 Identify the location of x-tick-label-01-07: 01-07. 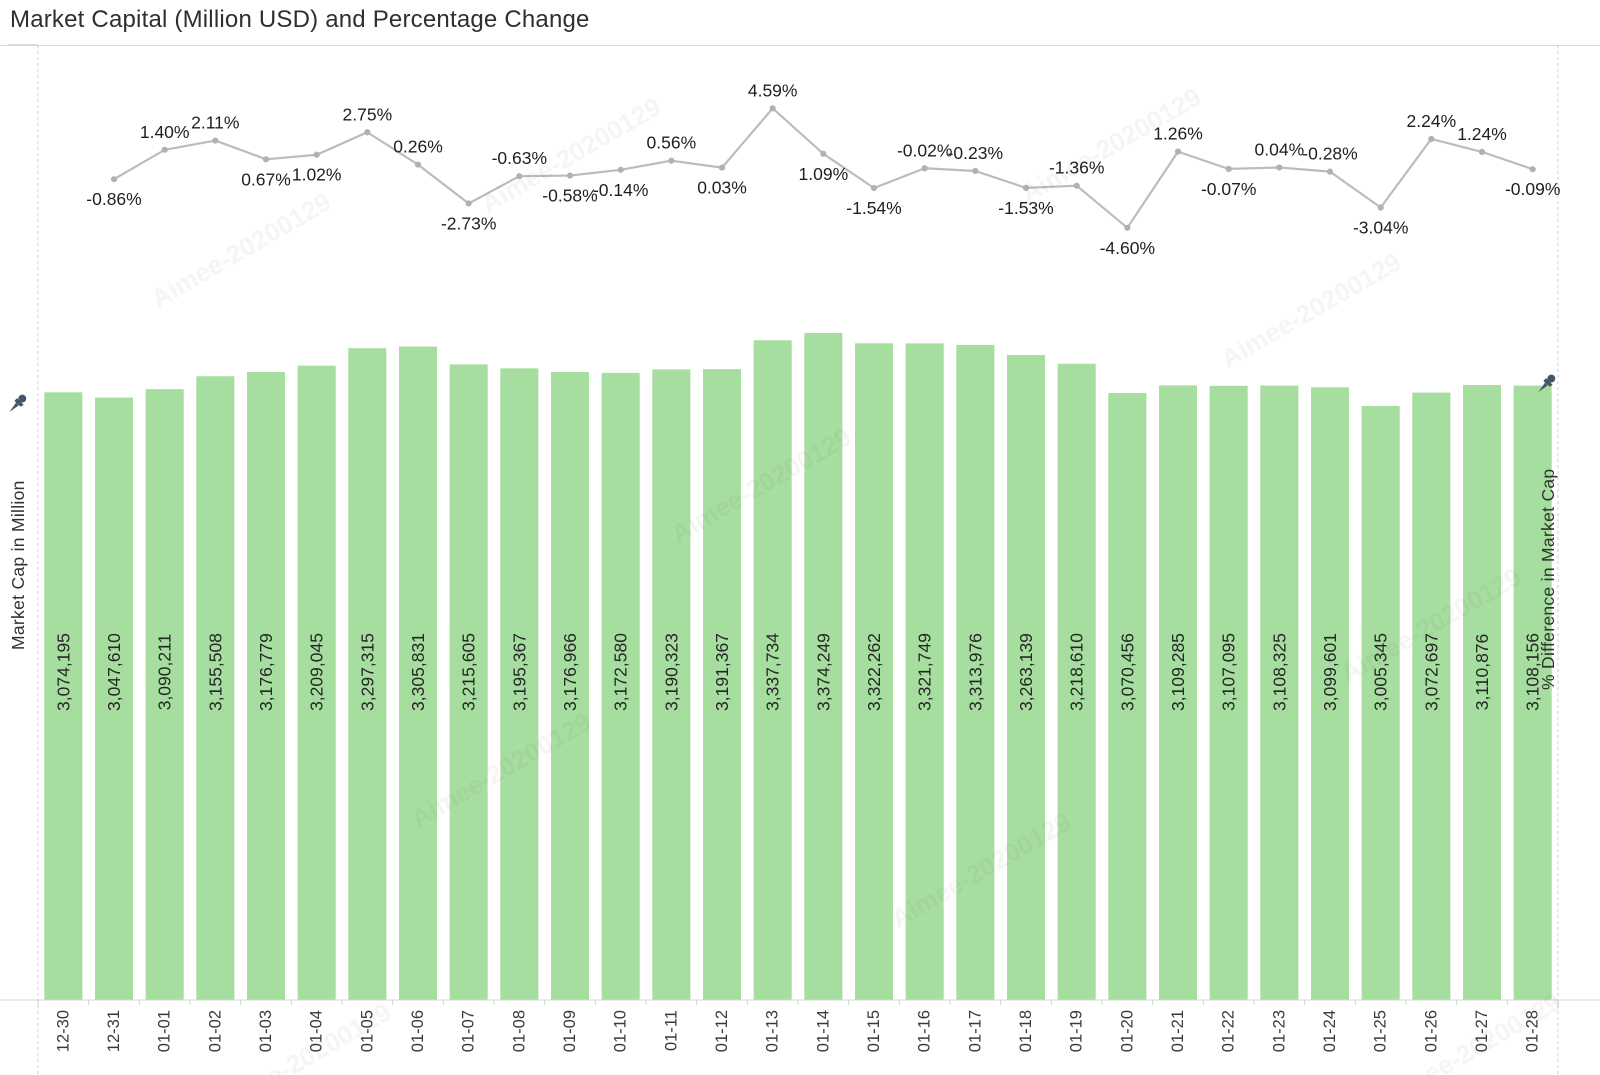
(469, 1031).